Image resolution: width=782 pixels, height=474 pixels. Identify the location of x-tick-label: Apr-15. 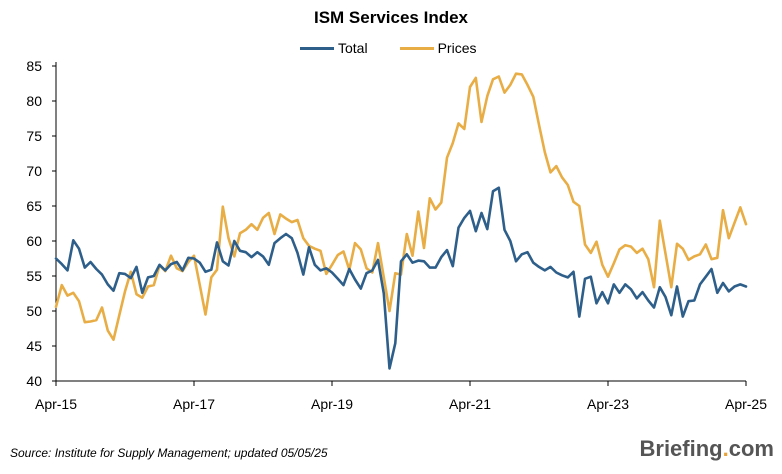
(56, 404).